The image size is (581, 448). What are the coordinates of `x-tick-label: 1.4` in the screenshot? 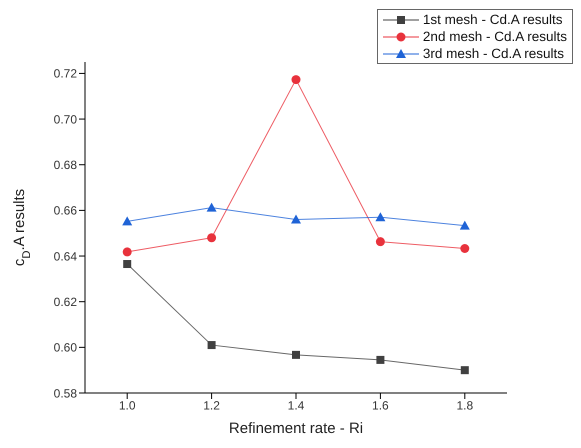 It's located at (296, 405).